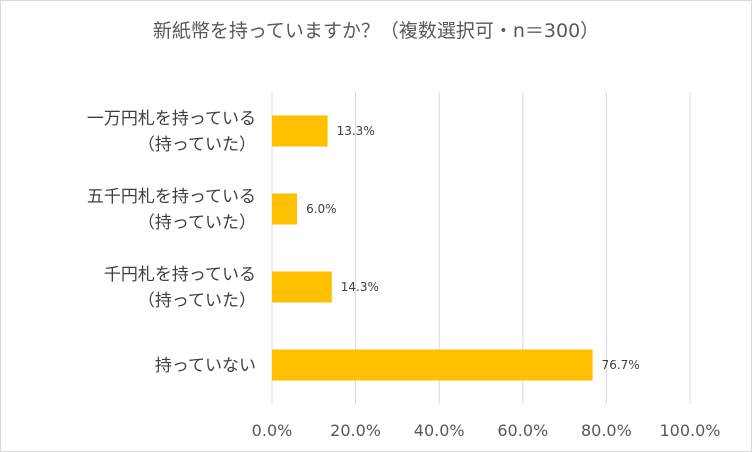 The width and height of the screenshot is (752, 452). I want to click on x-tick-label-3: 60.0%, so click(522, 430).